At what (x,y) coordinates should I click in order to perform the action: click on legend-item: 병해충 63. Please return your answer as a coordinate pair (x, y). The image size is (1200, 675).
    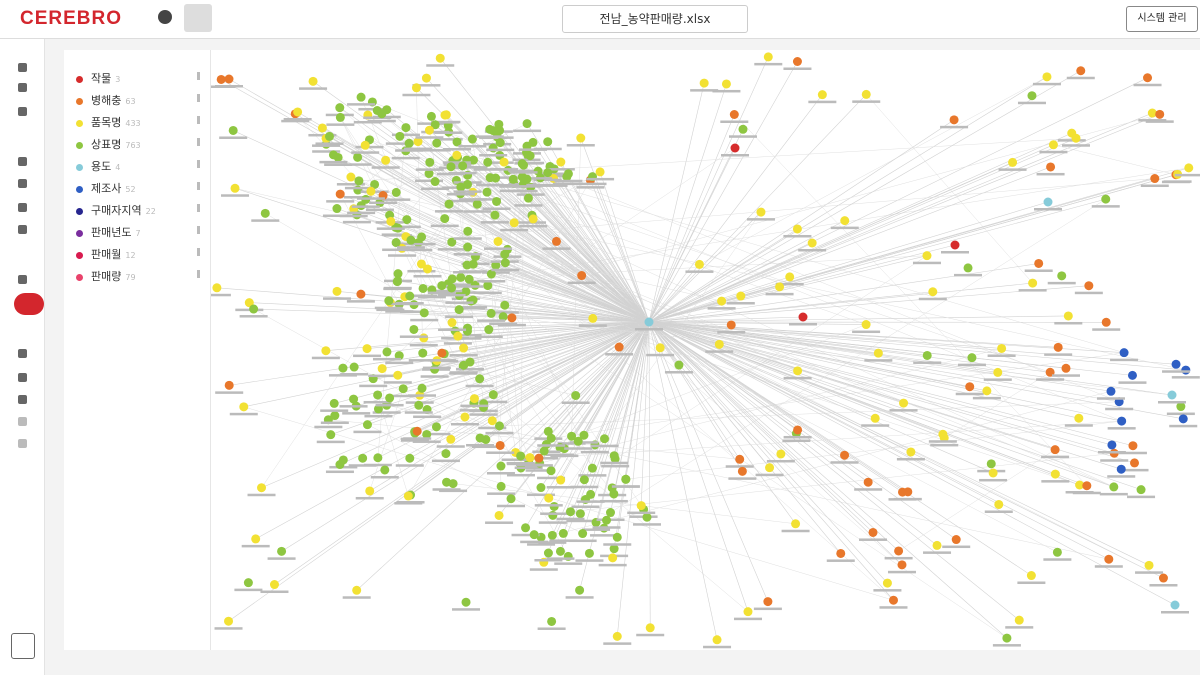
    Looking at the image, I should click on (140, 100).